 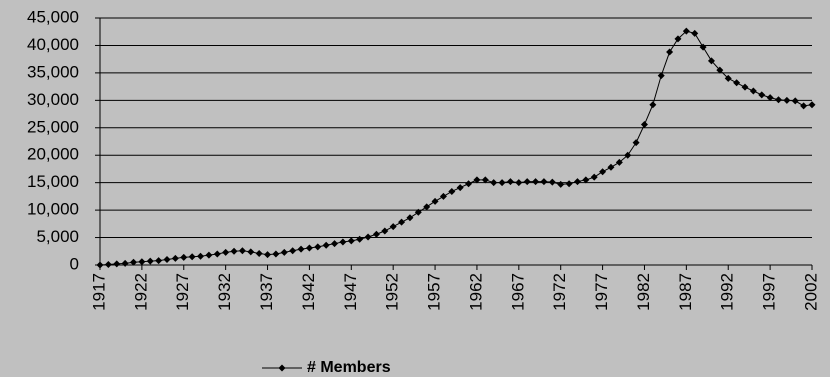 I want to click on y-tick-label: 10,000, so click(x=53, y=209).